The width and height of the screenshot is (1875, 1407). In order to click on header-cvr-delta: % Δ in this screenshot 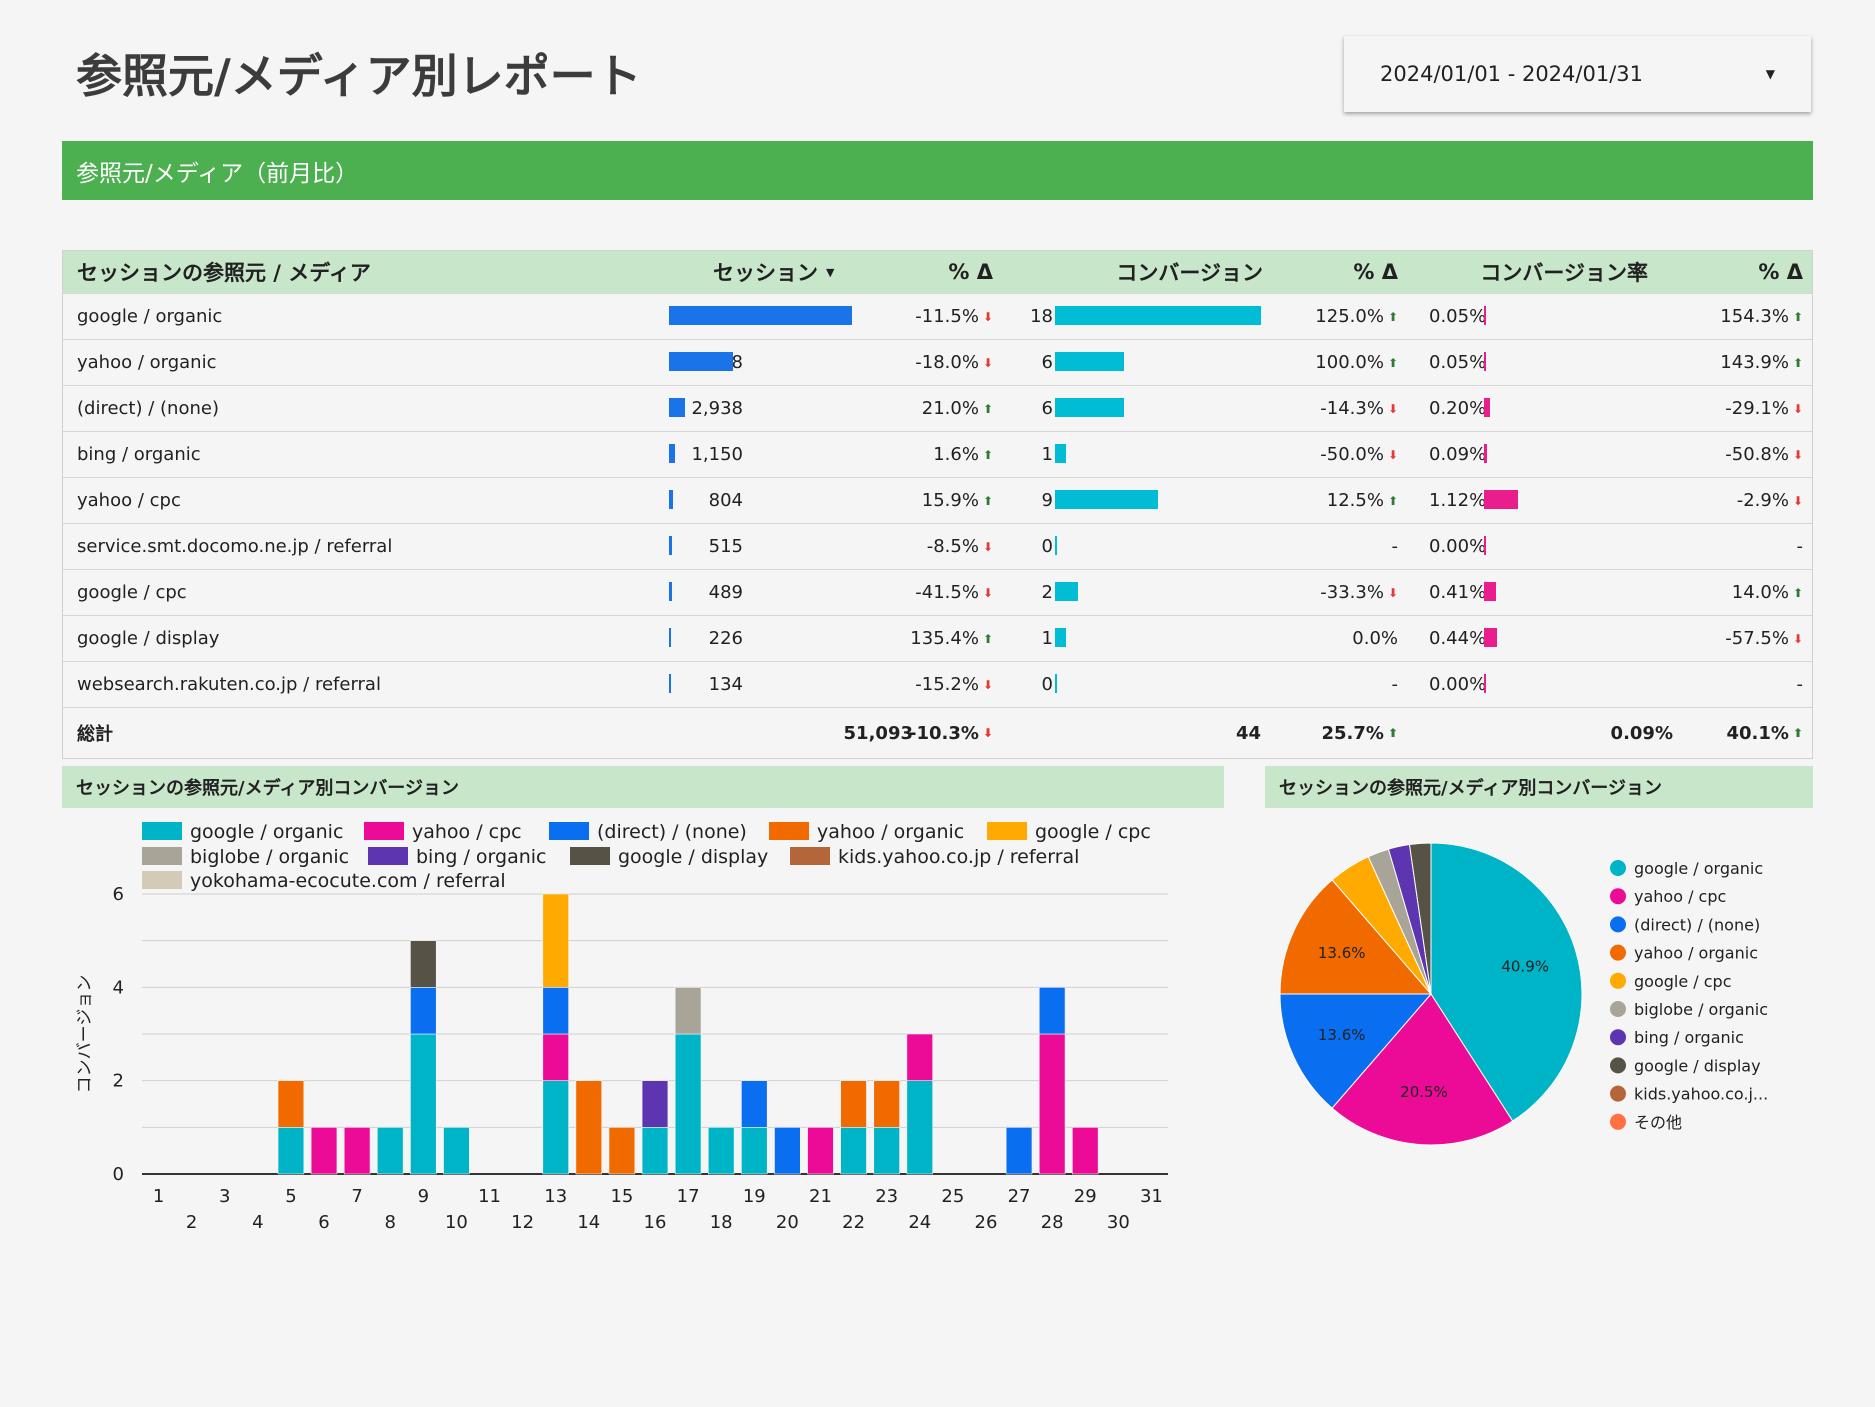, I will do `click(1780, 272)`.